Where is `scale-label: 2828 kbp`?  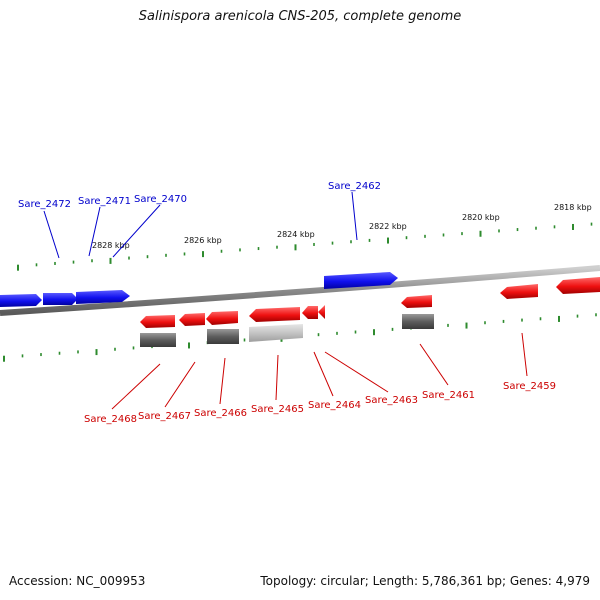 scale-label: 2828 kbp is located at coordinates (111, 245).